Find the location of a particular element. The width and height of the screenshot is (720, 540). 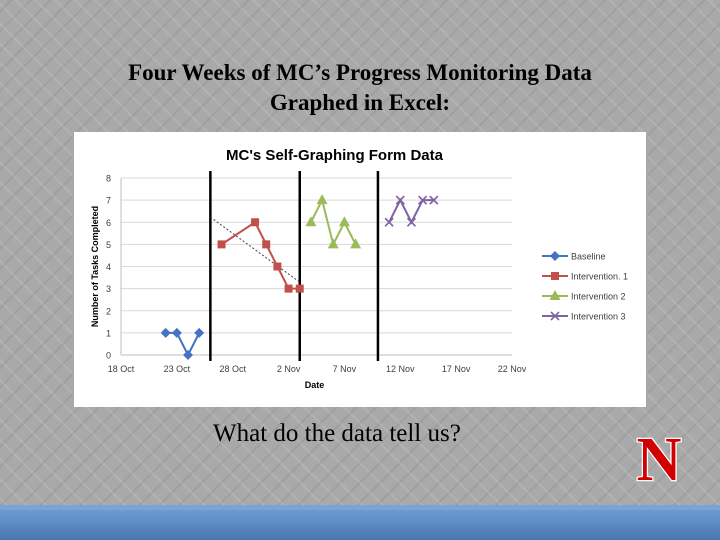

x-tick-label: 23 Oct is located at coordinates (177, 369).